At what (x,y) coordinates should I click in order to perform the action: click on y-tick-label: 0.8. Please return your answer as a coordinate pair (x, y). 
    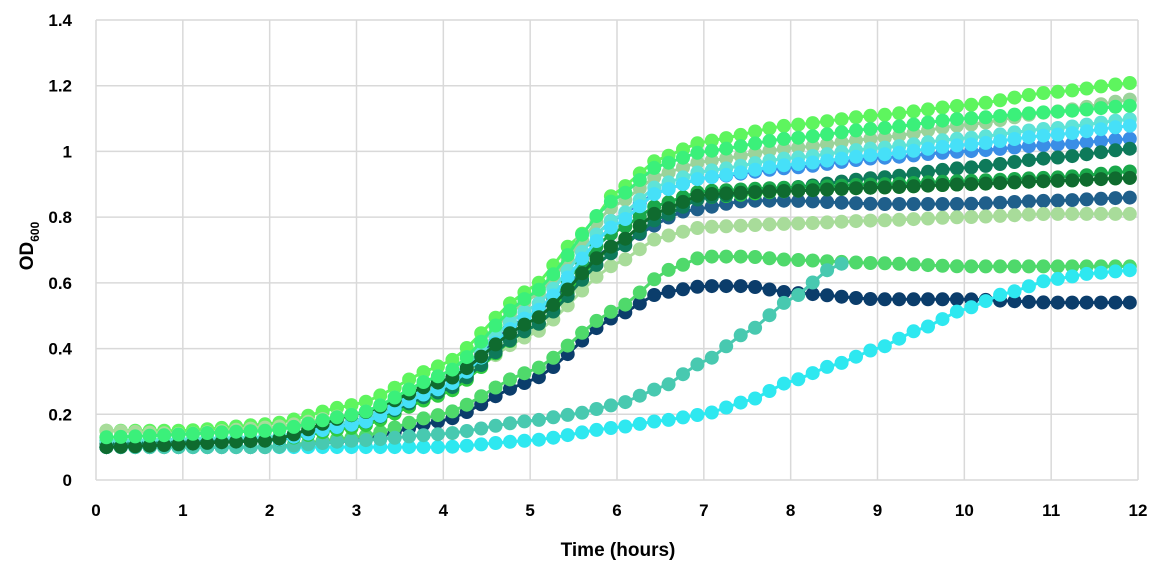
    Looking at the image, I should click on (60, 217).